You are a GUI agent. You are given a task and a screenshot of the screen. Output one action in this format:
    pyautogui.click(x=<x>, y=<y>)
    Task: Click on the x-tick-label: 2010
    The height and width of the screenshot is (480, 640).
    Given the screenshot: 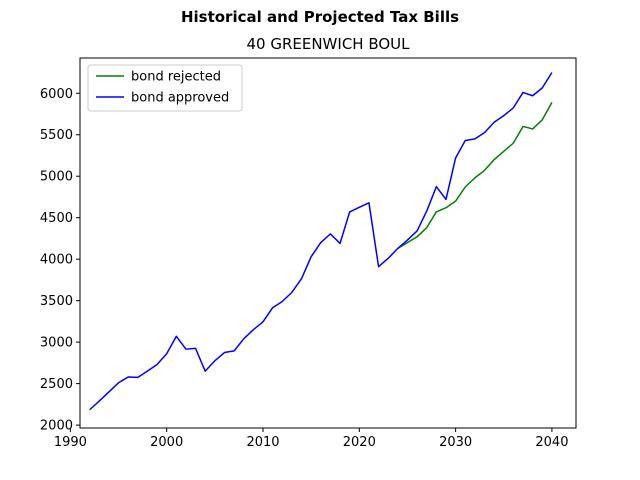 What is the action you would take?
    pyautogui.click(x=262, y=442)
    